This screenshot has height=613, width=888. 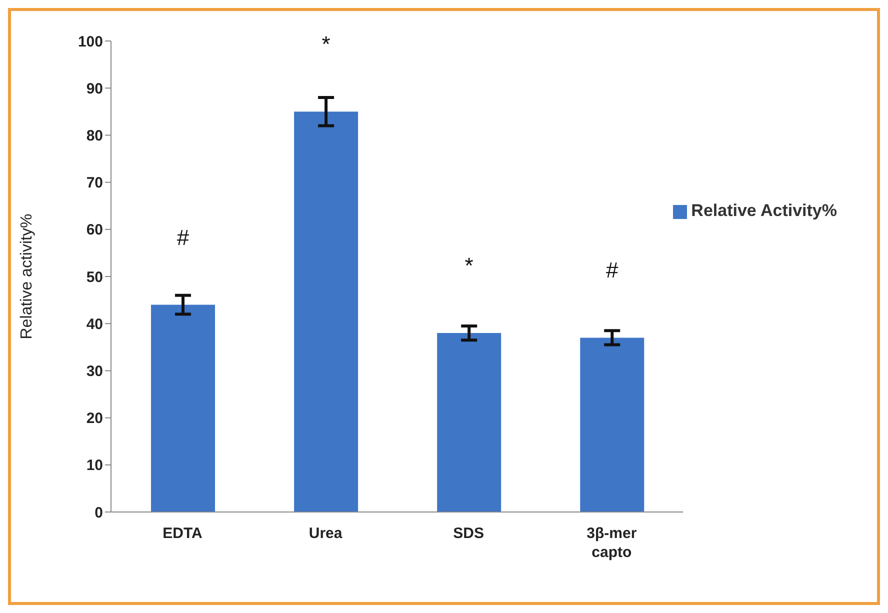 I want to click on x-tick-label: SDS, so click(x=468, y=533).